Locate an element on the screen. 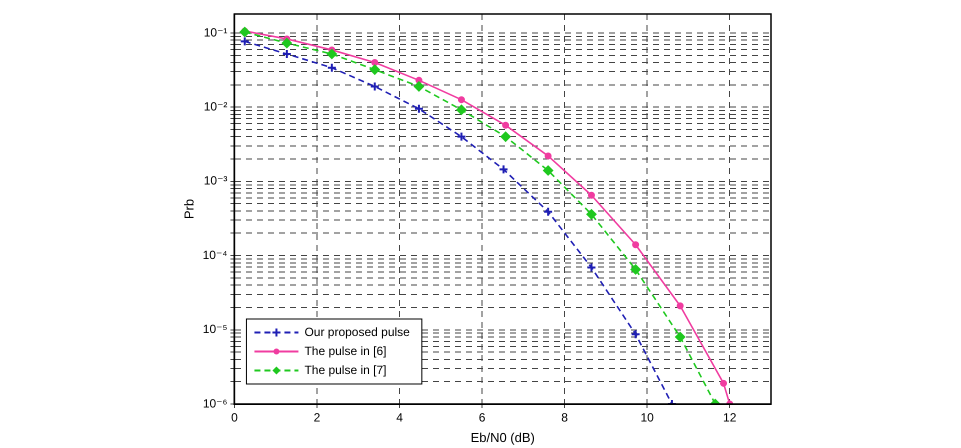 Image resolution: width=961 pixels, height=448 pixels. y-tick-label: 10⁻⁵ is located at coordinates (215, 329).